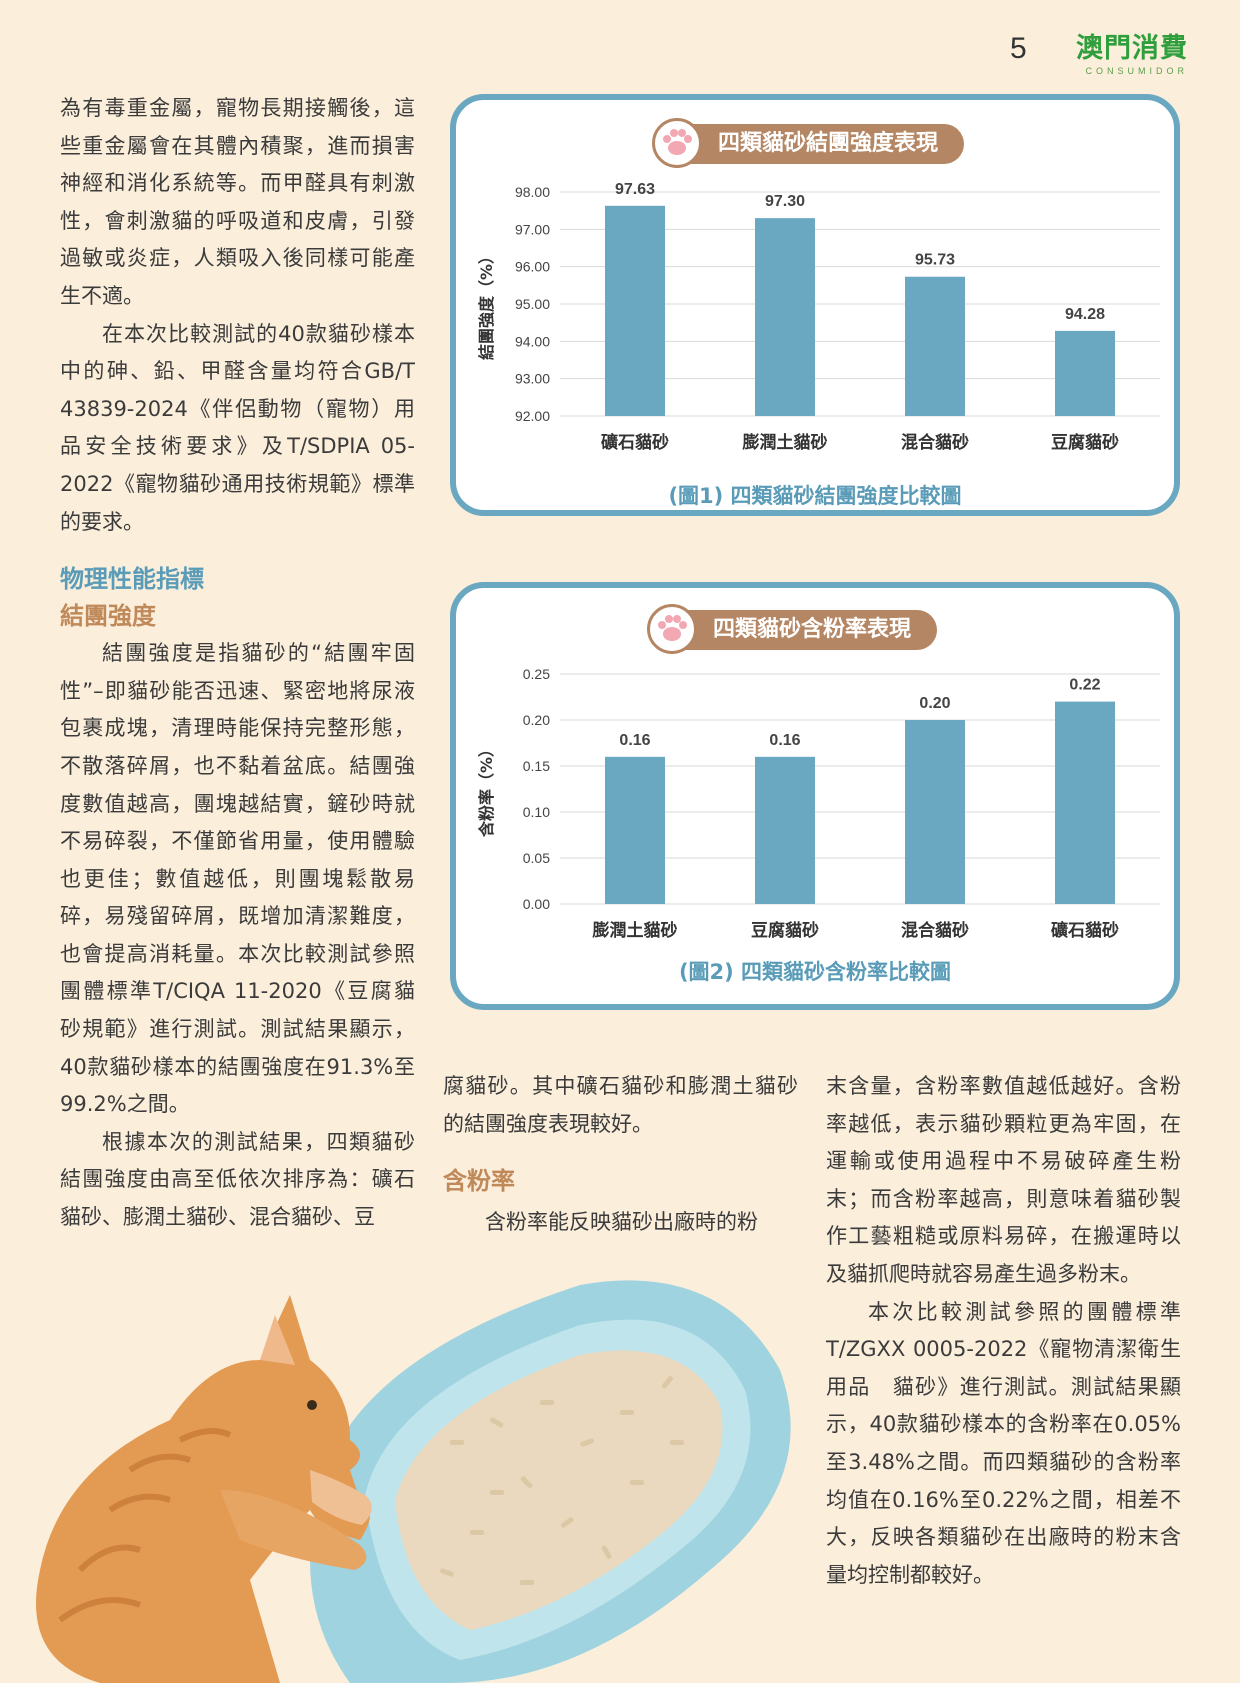  Describe the element at coordinates (536, 858) in the screenshot. I see `y-tick-label: 0.05` at that location.